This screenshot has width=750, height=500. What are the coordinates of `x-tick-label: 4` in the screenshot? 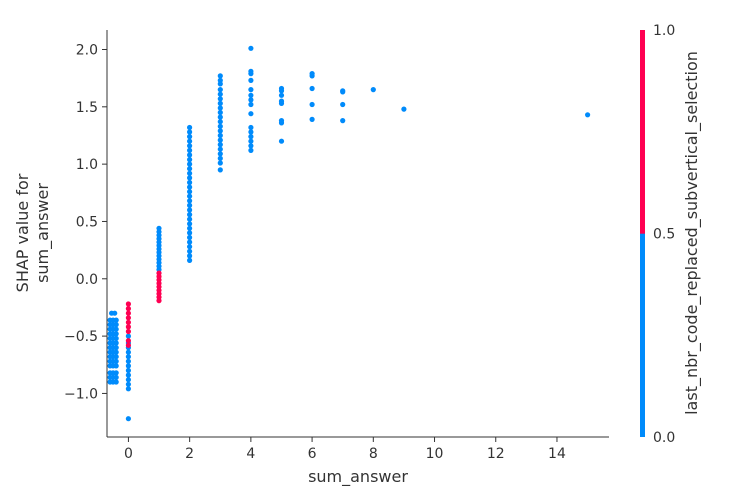 It's located at (250, 454).